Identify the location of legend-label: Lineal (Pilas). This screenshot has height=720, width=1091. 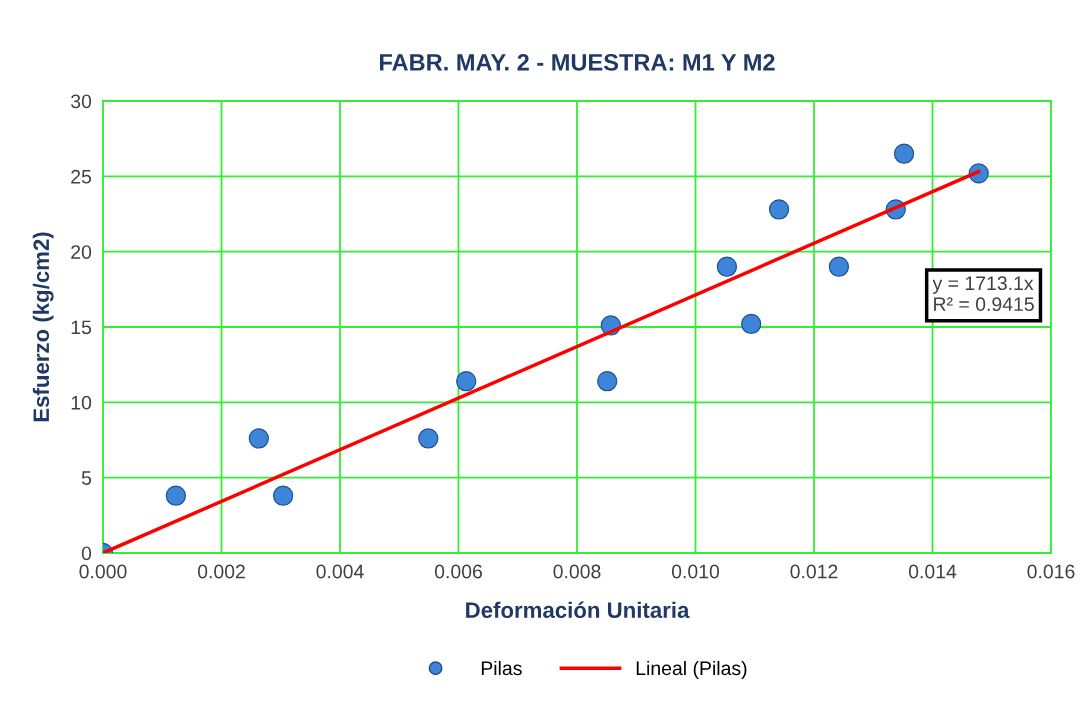
(691, 670).